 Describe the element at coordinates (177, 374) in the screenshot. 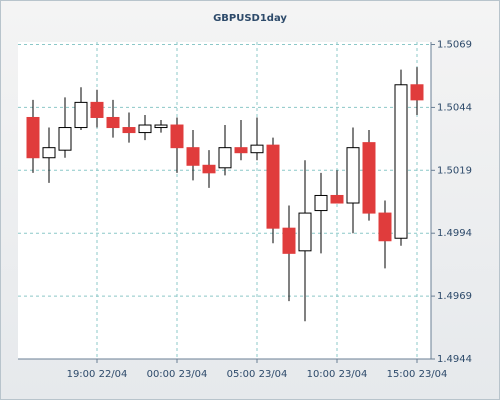

I see `x-tick-label: 00:00 23/04` at that location.